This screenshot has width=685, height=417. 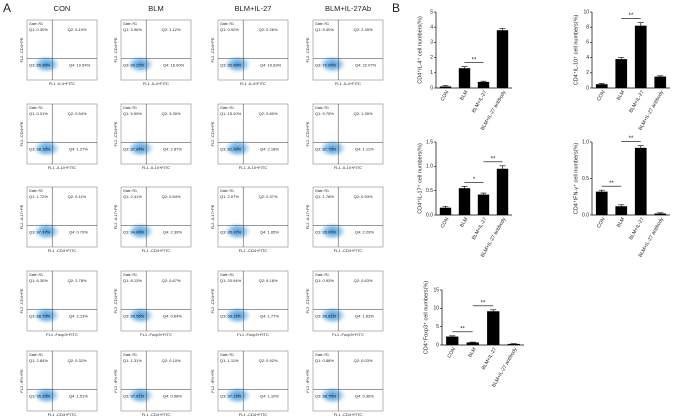 What do you see at coordinates (364, 315) in the screenshot?
I see `quadrant-label: Q4: 1.63%` at bounding box center [364, 315].